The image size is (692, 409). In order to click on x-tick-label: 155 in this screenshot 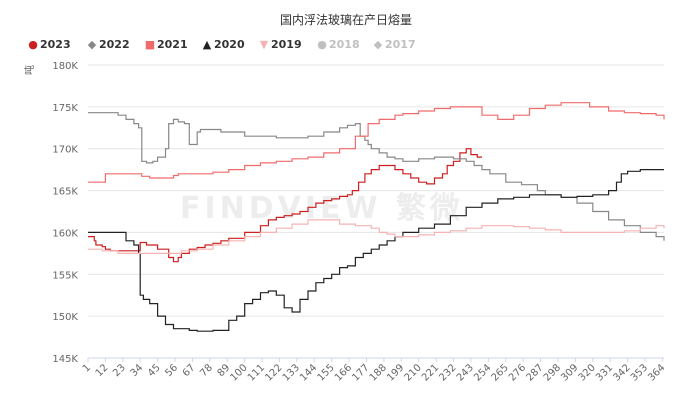, I will do `click(326, 372)`.